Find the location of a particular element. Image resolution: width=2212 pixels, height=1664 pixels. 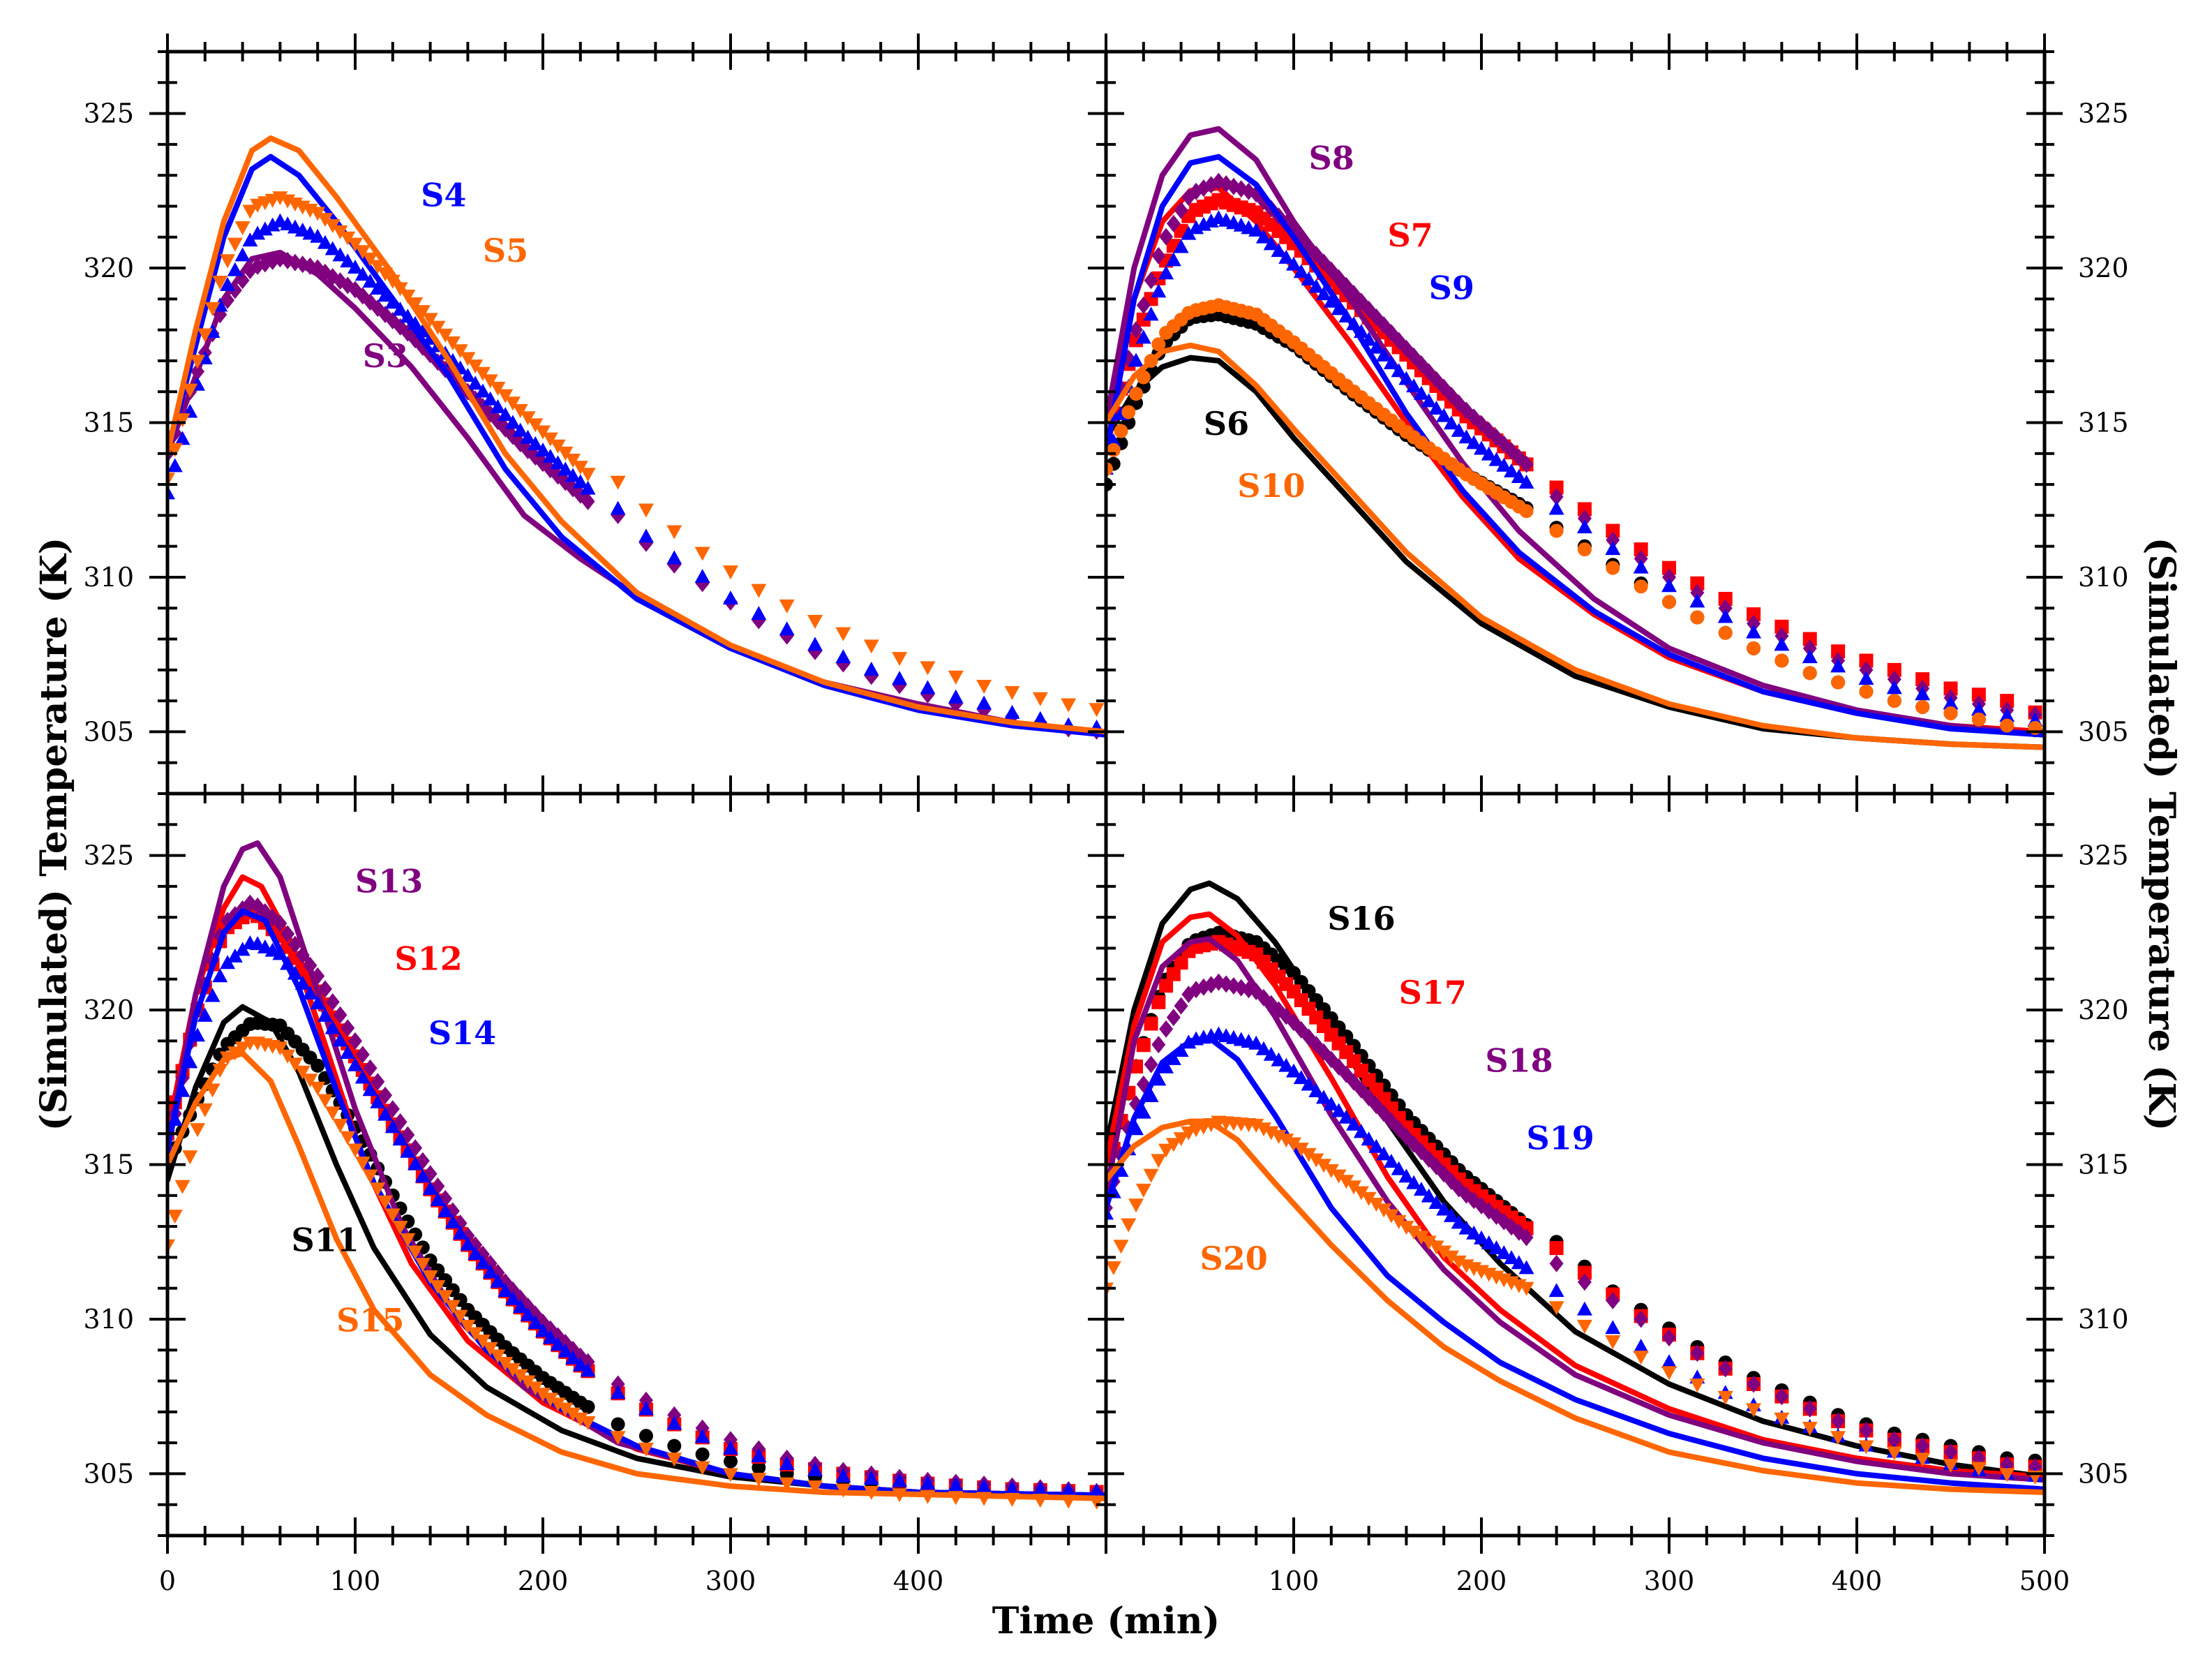

series-label-S5: S5 is located at coordinates (506, 250).